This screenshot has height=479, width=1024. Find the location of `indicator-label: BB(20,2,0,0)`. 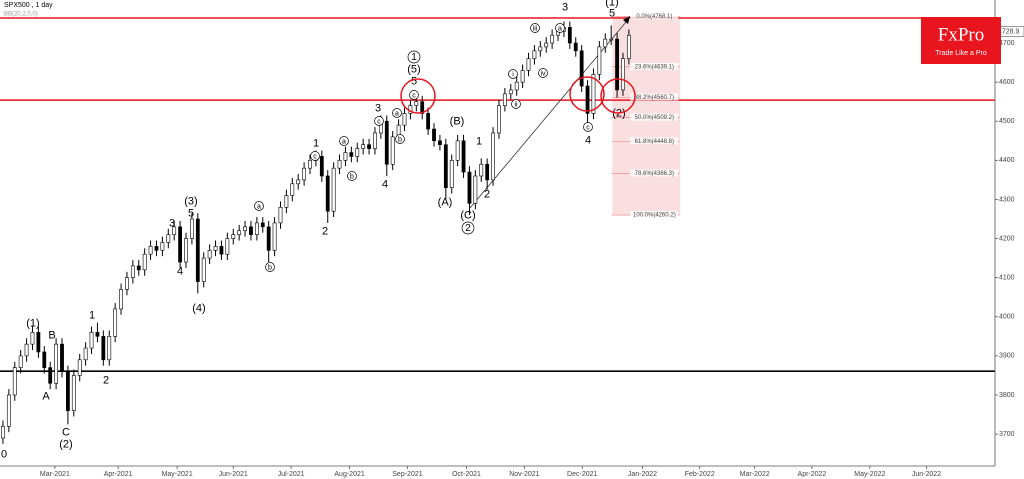

indicator-label: BB(20,2,0,0) is located at coordinates (21, 15).